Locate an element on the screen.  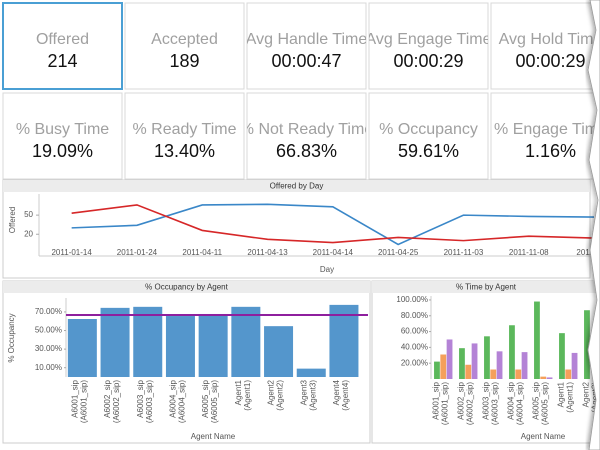
kpi-content: % Not Ready Time 66.83% is located at coordinates (306, 141).